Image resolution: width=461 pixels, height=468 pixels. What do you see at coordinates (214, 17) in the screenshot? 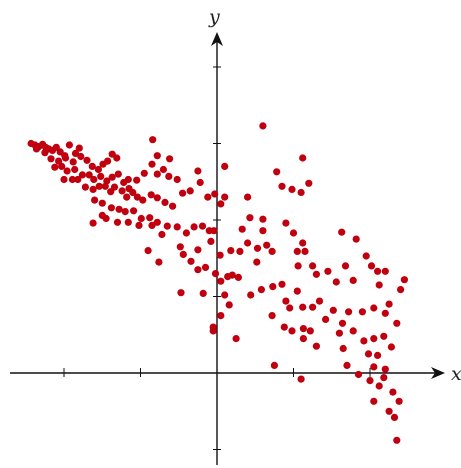
I see `y-axis-label: y` at bounding box center [214, 17].